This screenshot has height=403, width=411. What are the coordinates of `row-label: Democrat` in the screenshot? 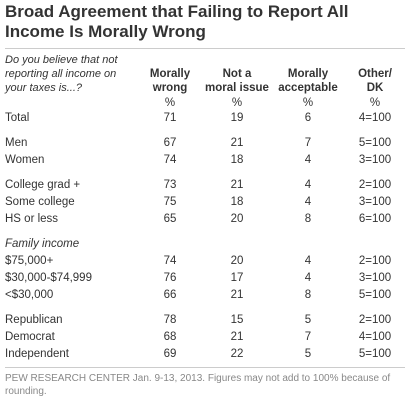 It's located at (30, 337).